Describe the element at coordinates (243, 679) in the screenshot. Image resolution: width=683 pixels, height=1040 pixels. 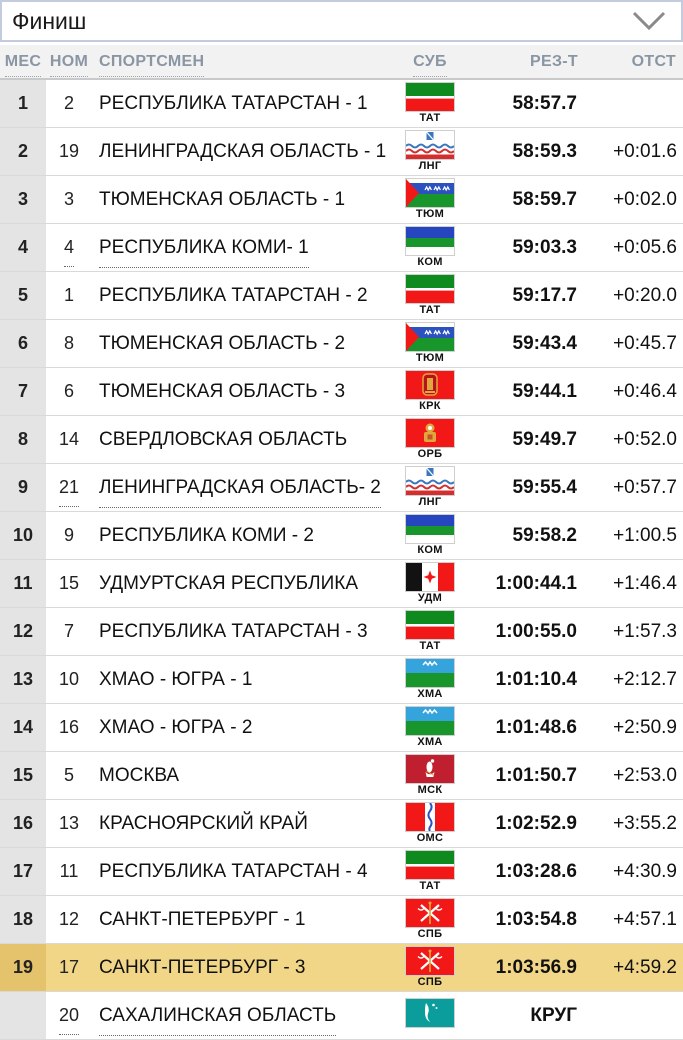
I see `athlete-cell: ХМАО - ЮГРА - 1` at that location.